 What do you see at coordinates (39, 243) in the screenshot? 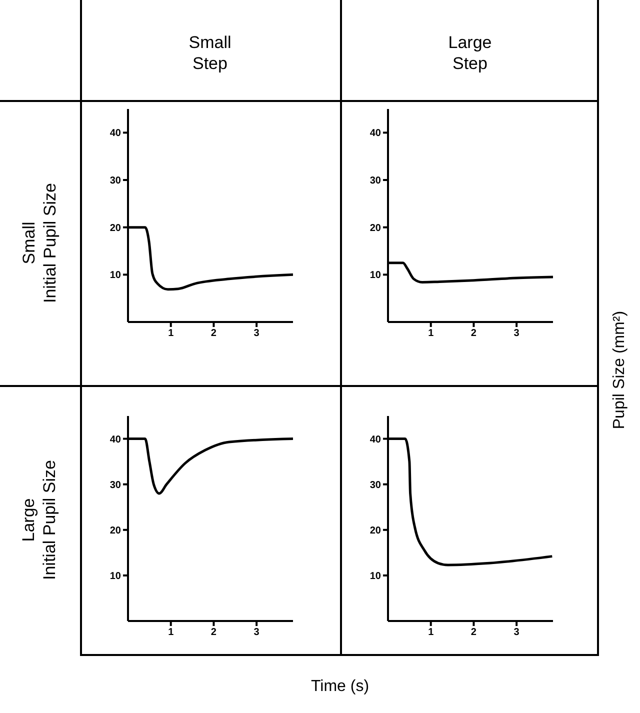
I see `y-axis-title: Small Initial Pupil Size` at bounding box center [39, 243].